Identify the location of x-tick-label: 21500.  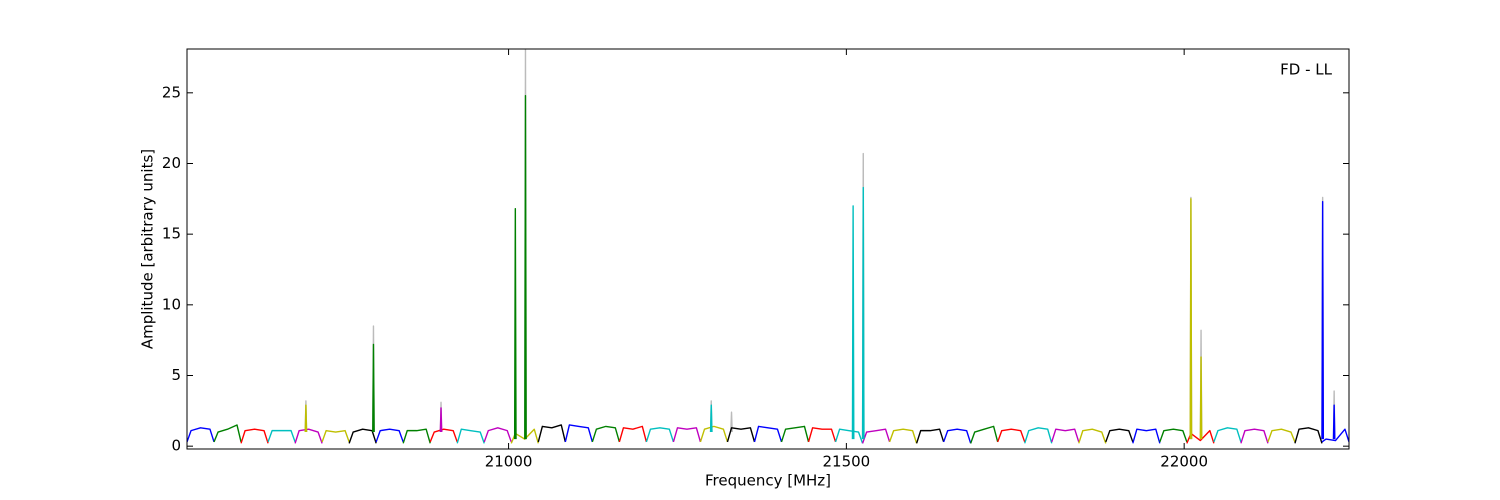
(847, 462).